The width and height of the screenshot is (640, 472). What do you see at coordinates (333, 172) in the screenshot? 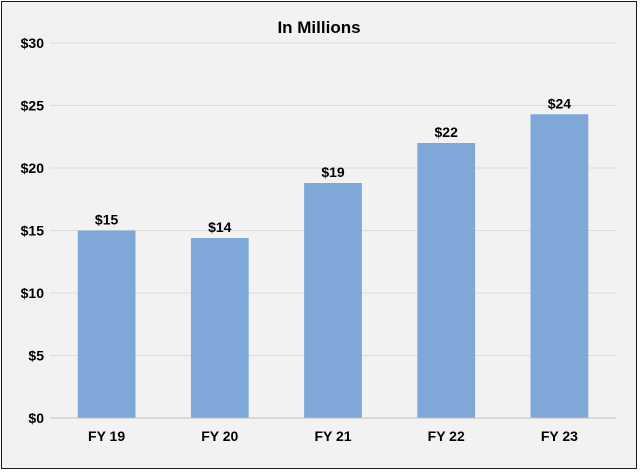
I see `data-label: $19` at bounding box center [333, 172].